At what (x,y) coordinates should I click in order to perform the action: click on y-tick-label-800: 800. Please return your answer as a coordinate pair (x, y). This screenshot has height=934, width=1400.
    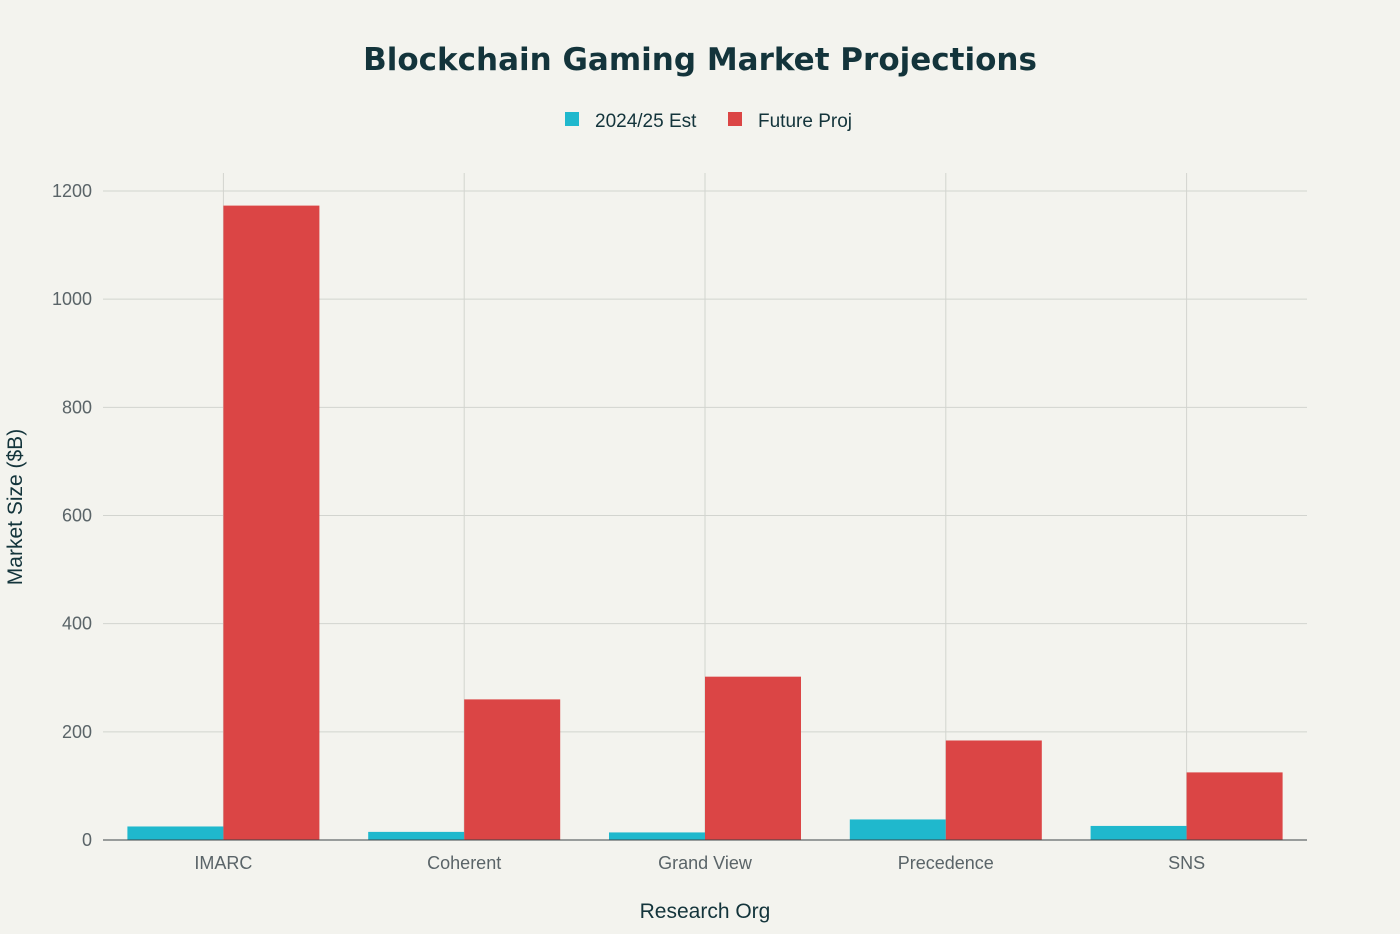
    Looking at the image, I should click on (77, 407).